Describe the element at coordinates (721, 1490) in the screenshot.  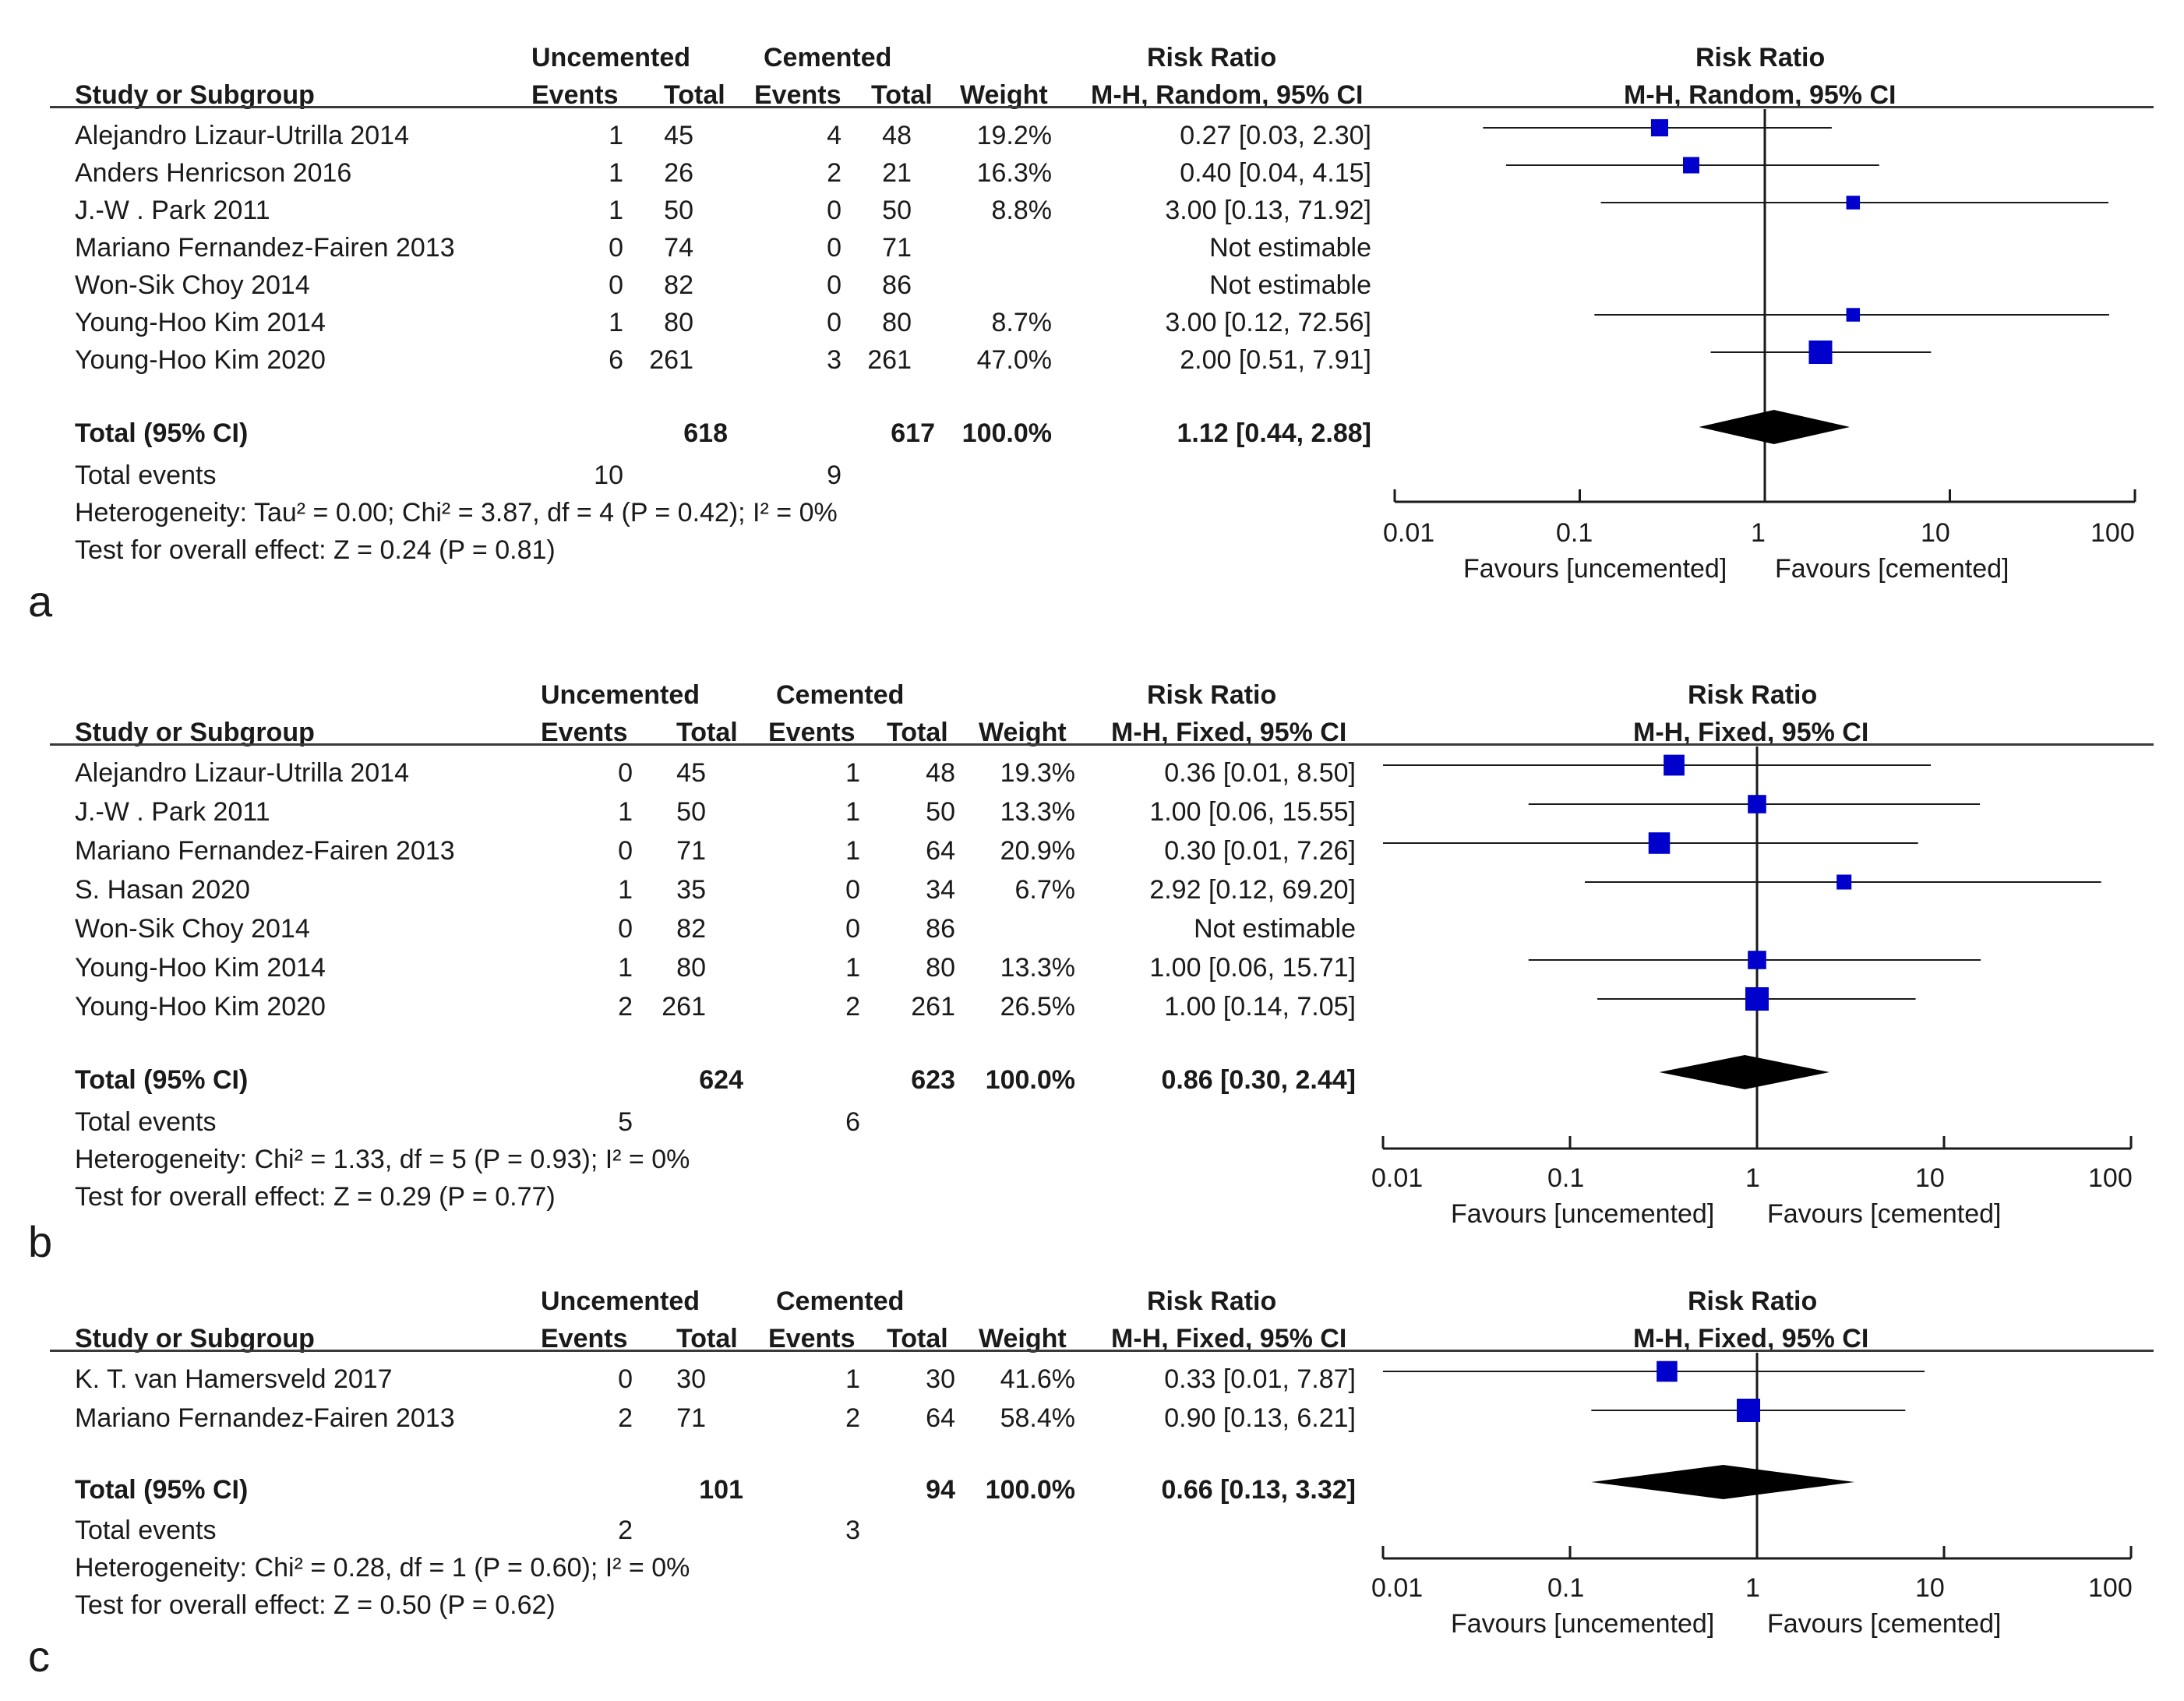
I see `total1-value: 101` at that location.